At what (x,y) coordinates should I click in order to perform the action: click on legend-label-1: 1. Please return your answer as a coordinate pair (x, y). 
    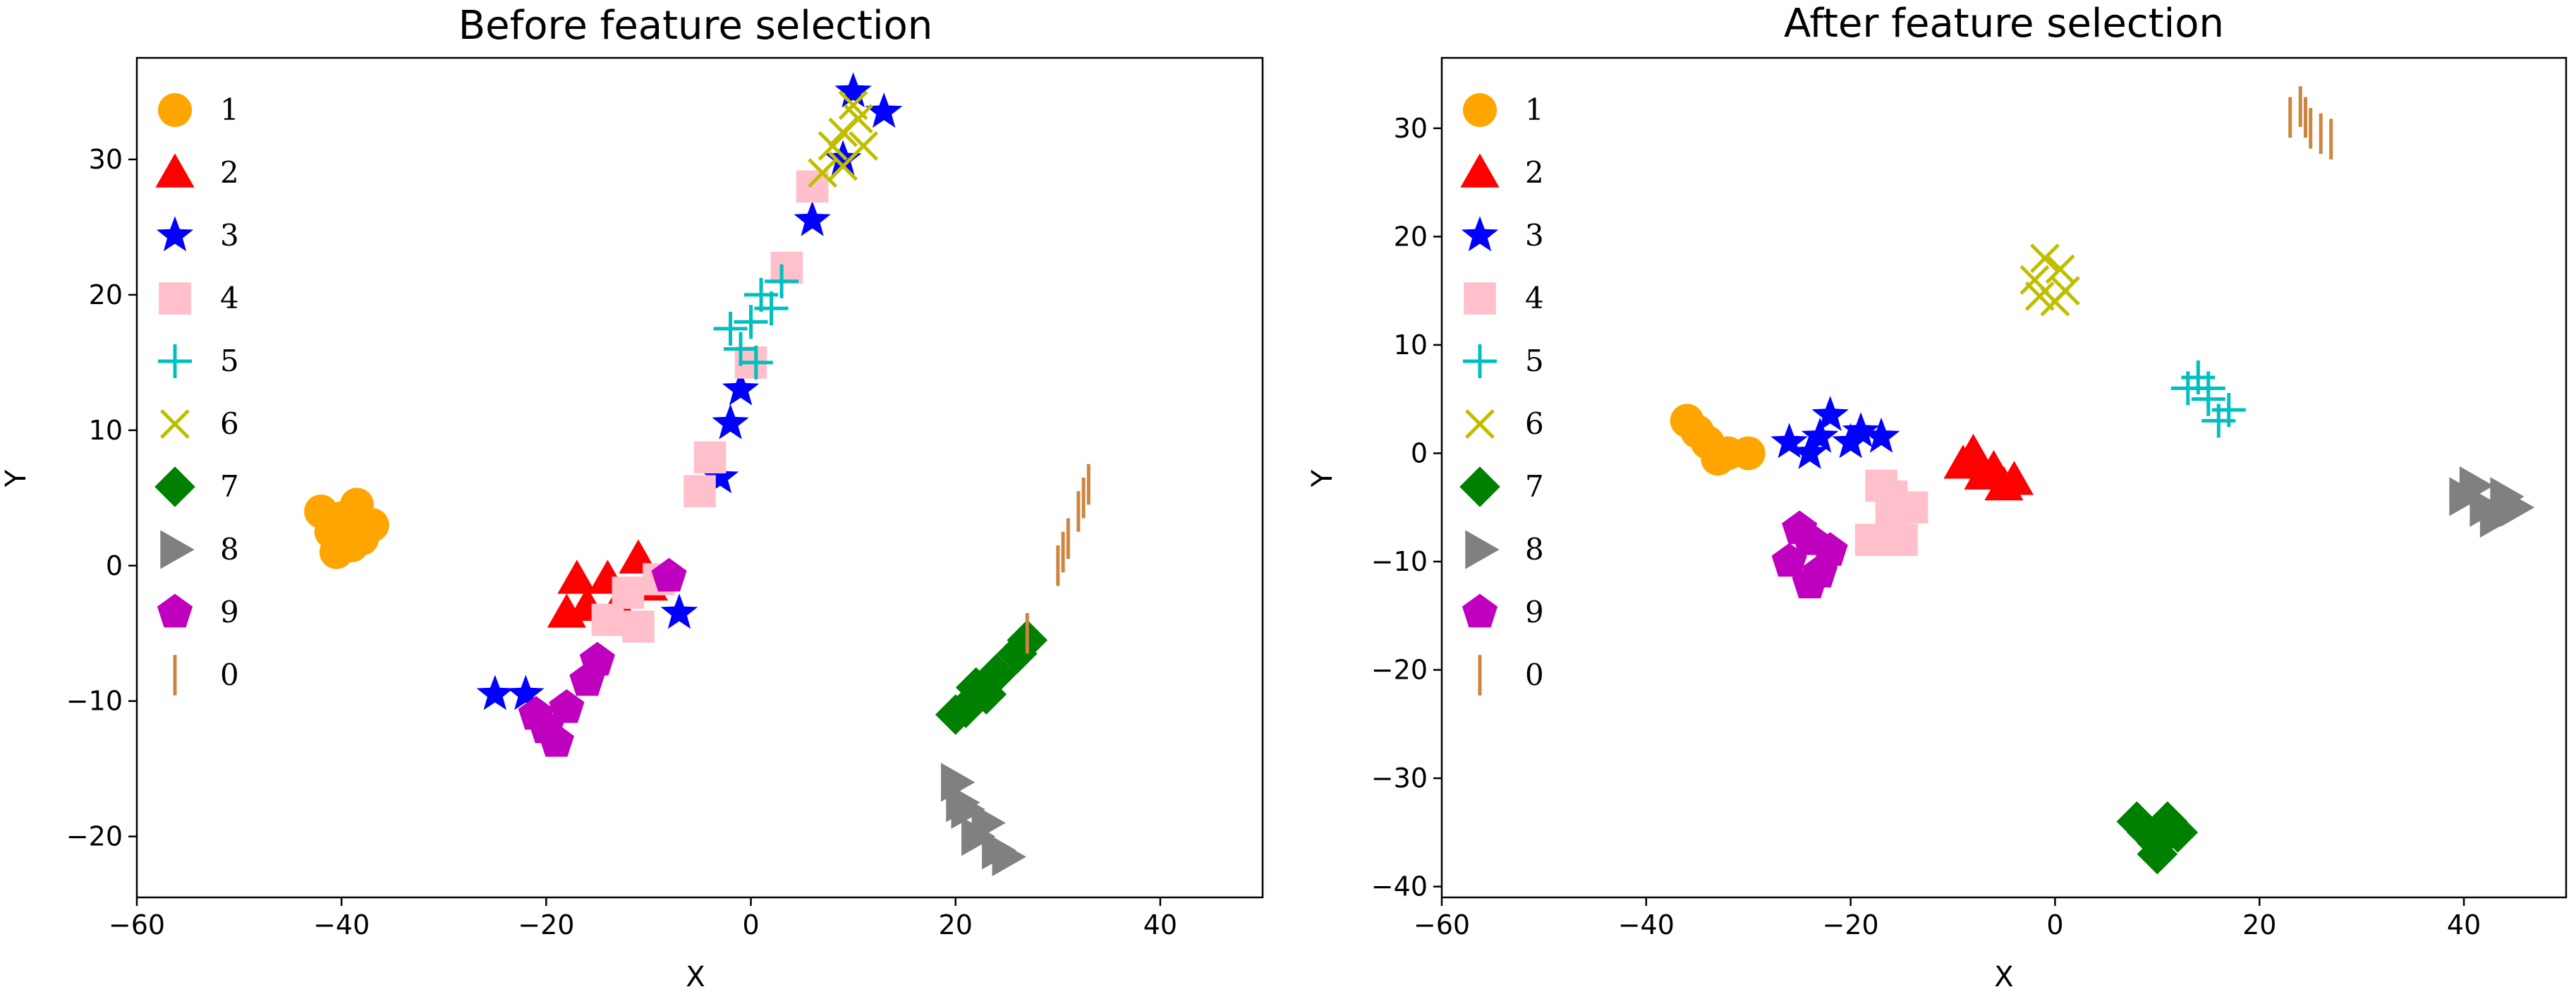
    Looking at the image, I should click on (1535, 109).